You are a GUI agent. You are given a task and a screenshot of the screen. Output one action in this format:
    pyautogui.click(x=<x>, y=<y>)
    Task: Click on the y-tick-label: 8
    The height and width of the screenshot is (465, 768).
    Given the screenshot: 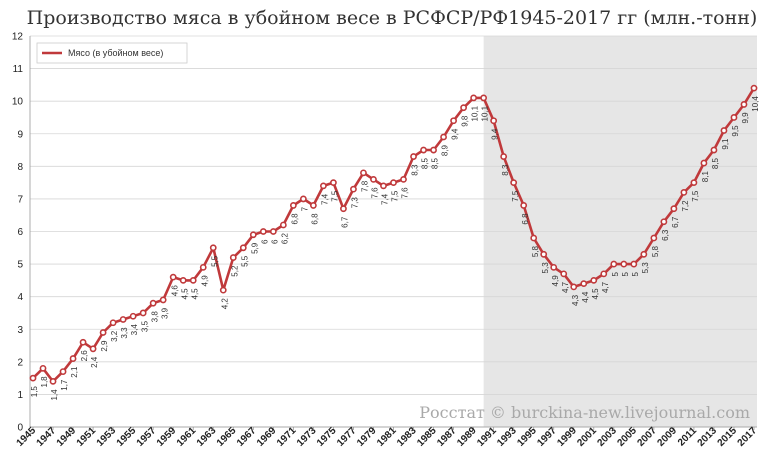 What is the action you would take?
    pyautogui.click(x=20, y=167)
    